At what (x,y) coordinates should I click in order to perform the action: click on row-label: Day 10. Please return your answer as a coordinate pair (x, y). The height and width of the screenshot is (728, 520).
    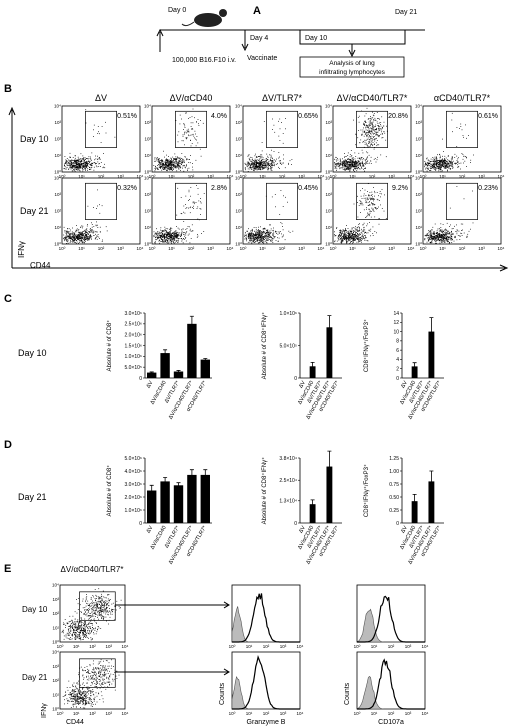
    Looking at the image, I should click on (34, 139).